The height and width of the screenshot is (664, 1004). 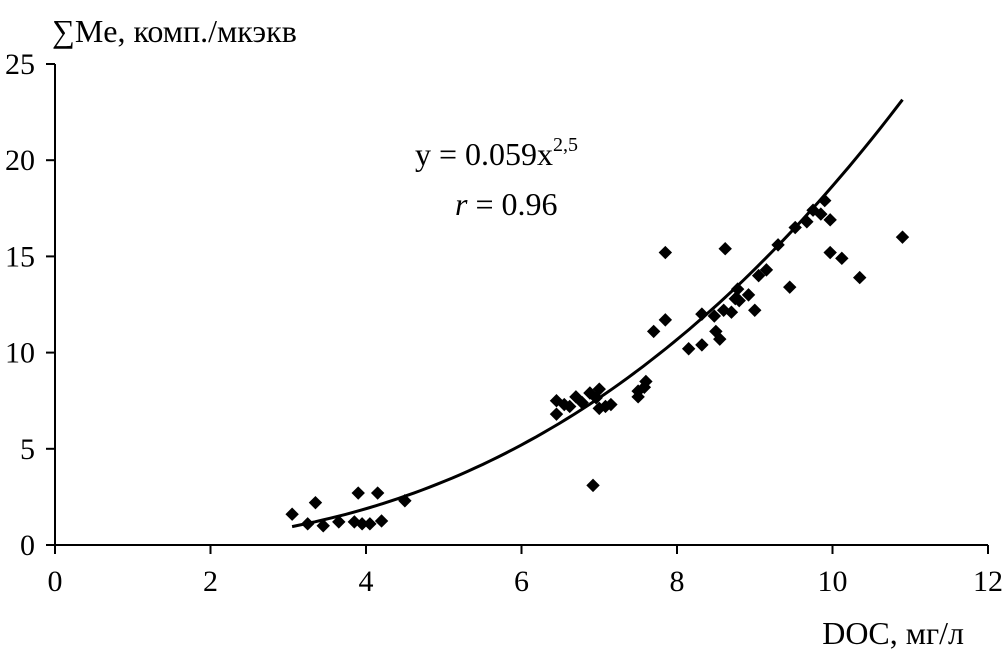 I want to click on y-tick-label: 15, so click(x=20, y=256).